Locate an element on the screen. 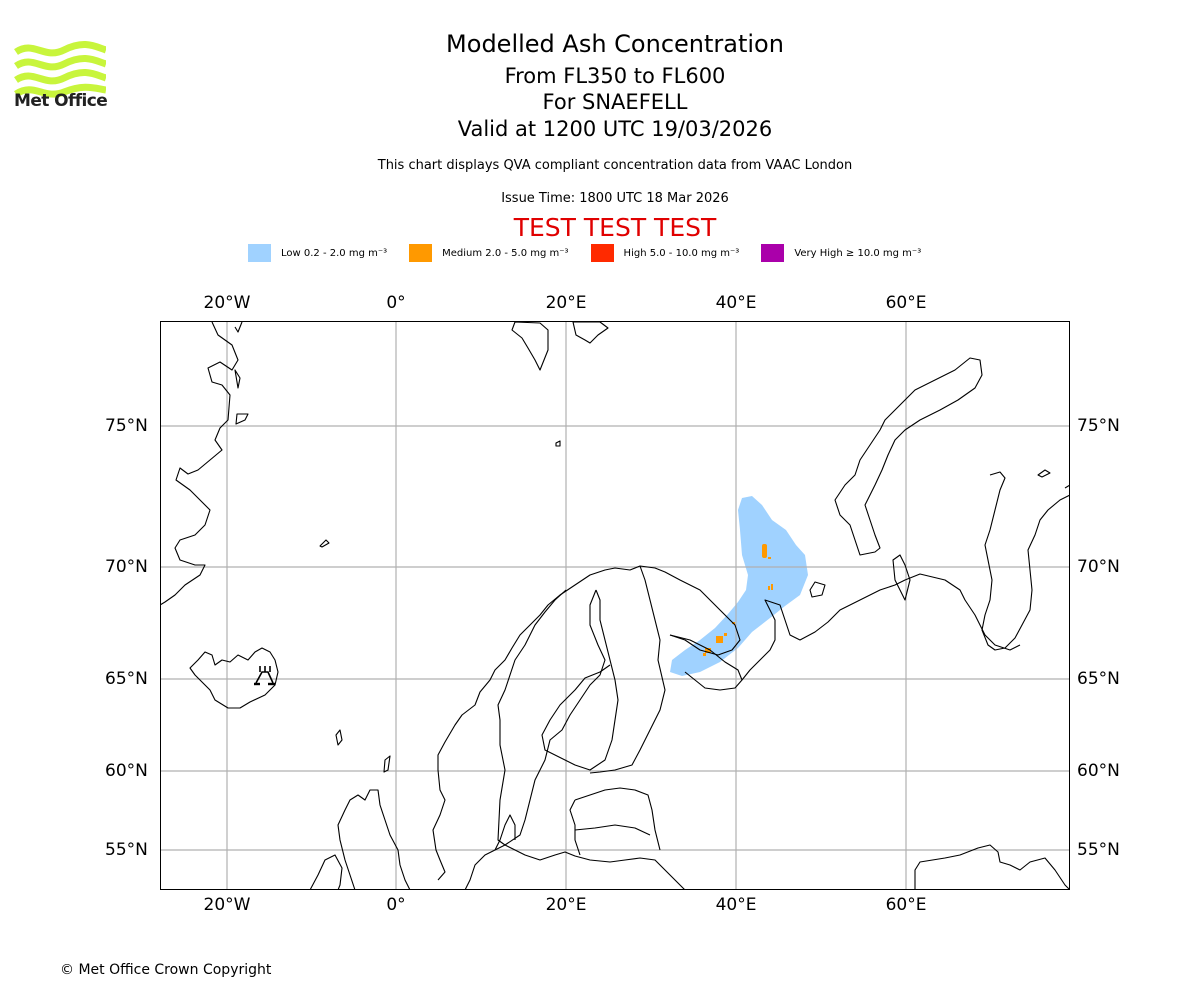  lon-label-top-20e: 20°E is located at coordinates (566, 303).